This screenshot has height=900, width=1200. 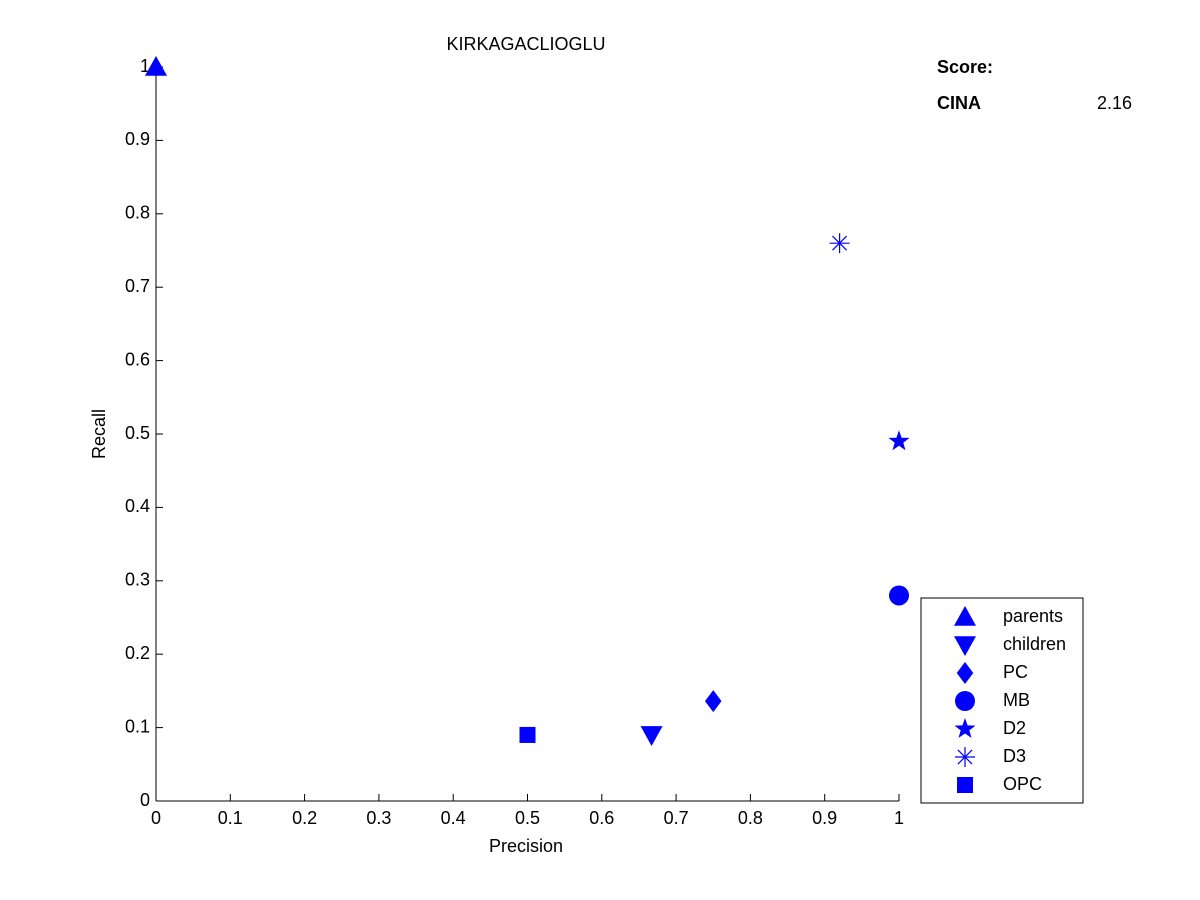 What do you see at coordinates (304, 818) in the screenshot?
I see `x-tick-label: 0.2` at bounding box center [304, 818].